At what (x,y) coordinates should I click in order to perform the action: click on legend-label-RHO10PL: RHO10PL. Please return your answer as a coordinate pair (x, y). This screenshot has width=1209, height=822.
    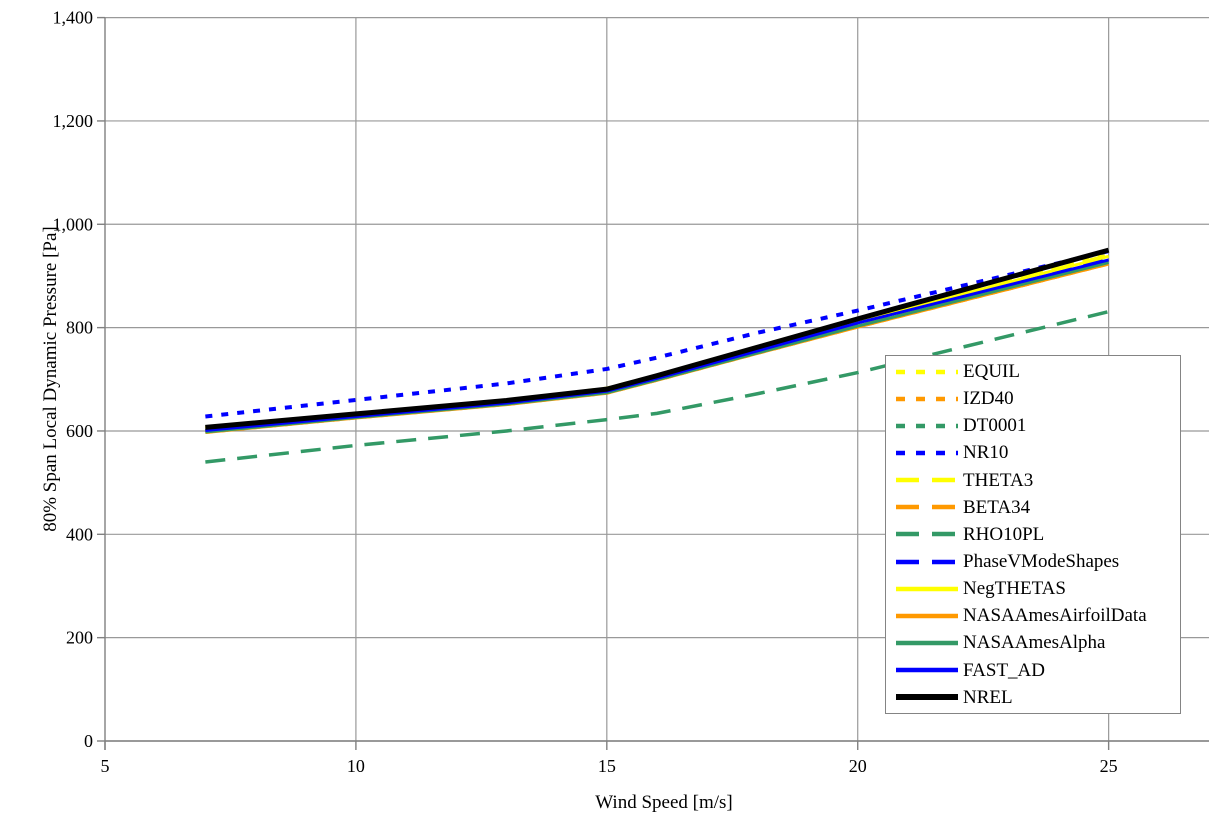
    Looking at the image, I should click on (1004, 534).